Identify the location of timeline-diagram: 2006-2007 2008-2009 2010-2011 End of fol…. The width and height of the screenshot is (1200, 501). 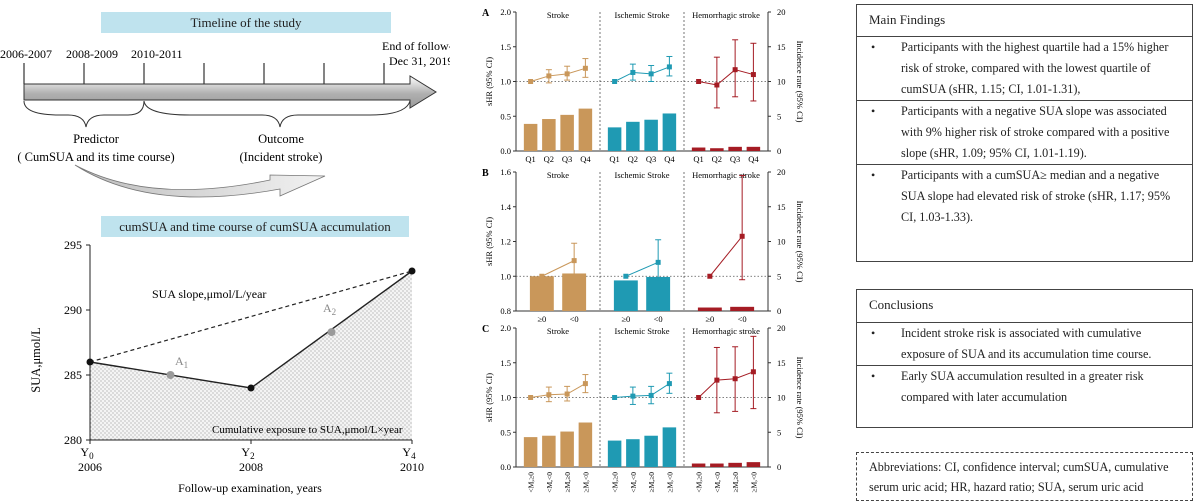
(225, 118).